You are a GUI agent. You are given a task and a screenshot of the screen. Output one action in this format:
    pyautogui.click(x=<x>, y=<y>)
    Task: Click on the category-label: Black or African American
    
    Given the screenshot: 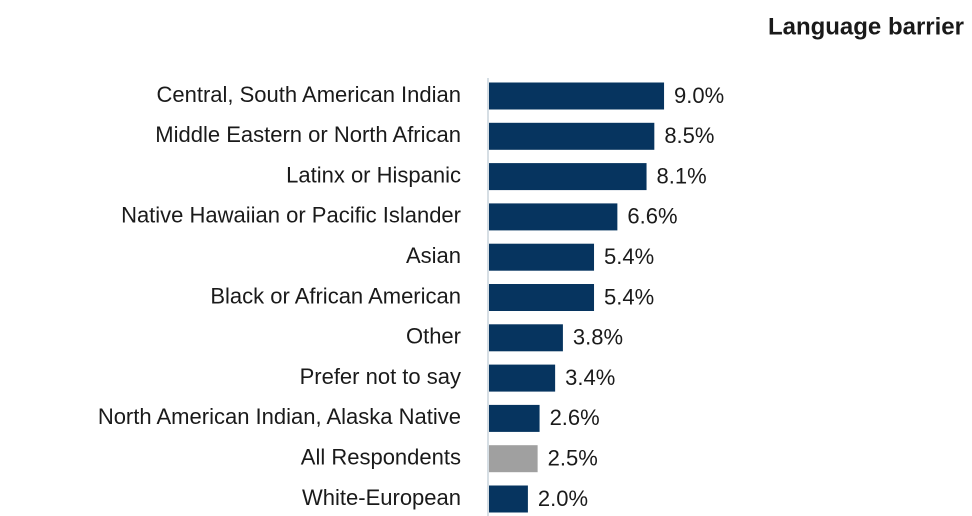 What is the action you would take?
    pyautogui.click(x=335, y=295)
    